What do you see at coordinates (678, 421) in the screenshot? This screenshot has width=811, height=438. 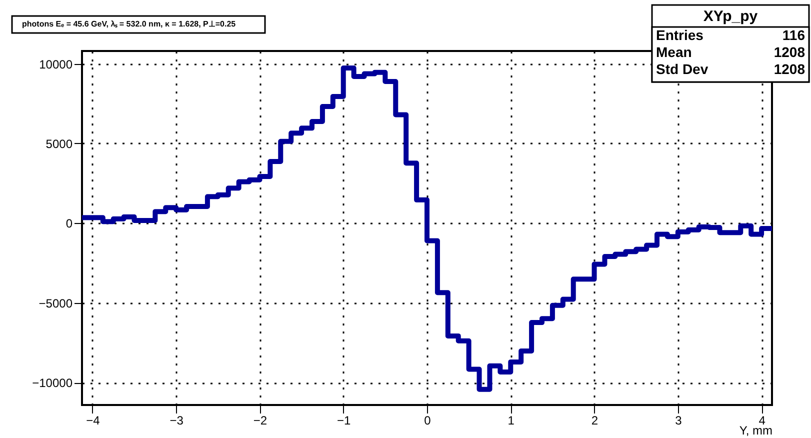 I see `x-tick-label: 3` at bounding box center [678, 421].